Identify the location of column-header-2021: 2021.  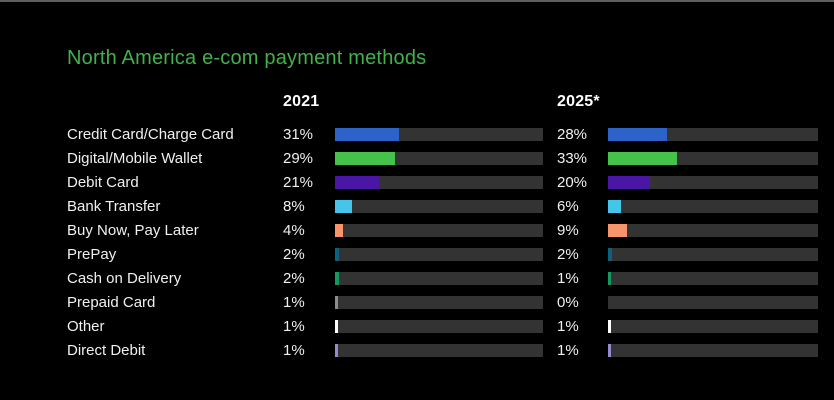
(301, 101).